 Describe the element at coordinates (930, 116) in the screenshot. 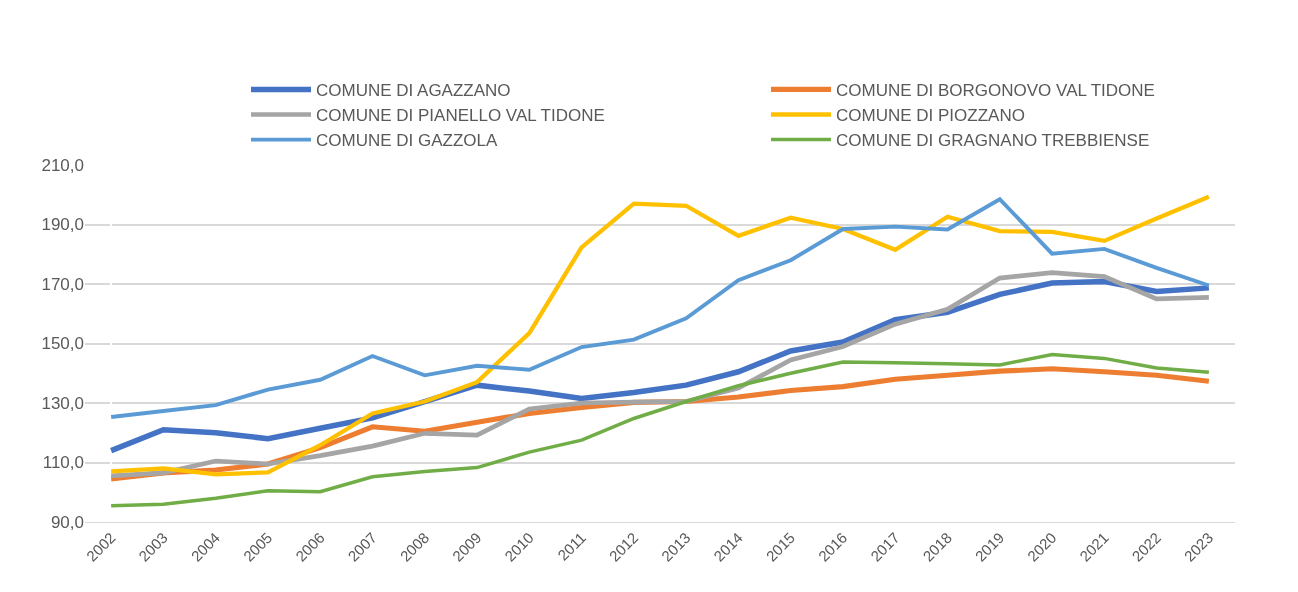

I see `legend-label: COMUNE DI PIOZZANO` at that location.